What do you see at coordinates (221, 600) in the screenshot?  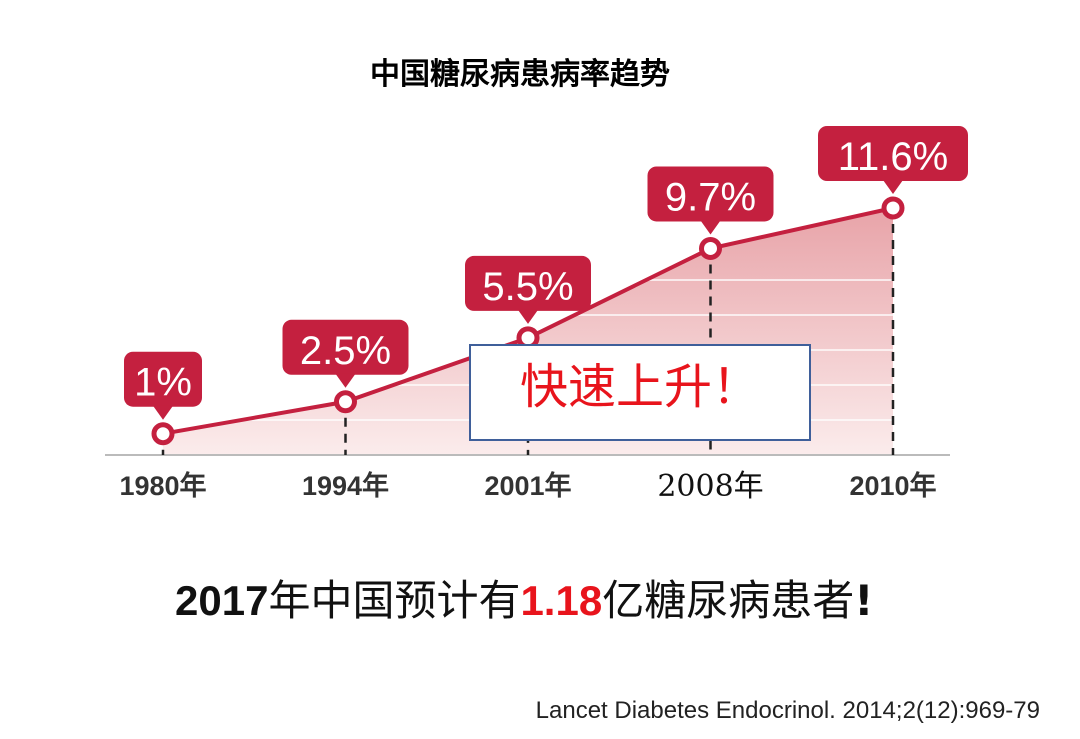 I see `note-year: 2017` at bounding box center [221, 600].